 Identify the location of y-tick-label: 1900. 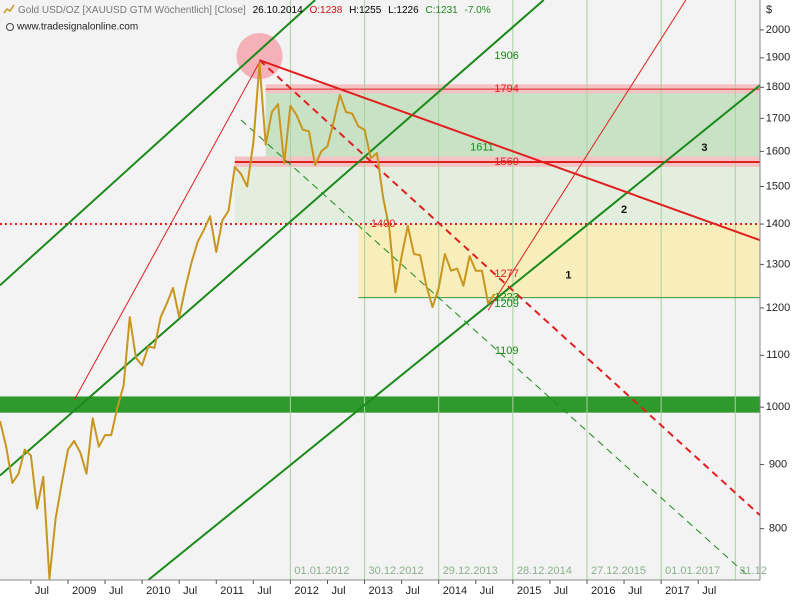
(778, 58).